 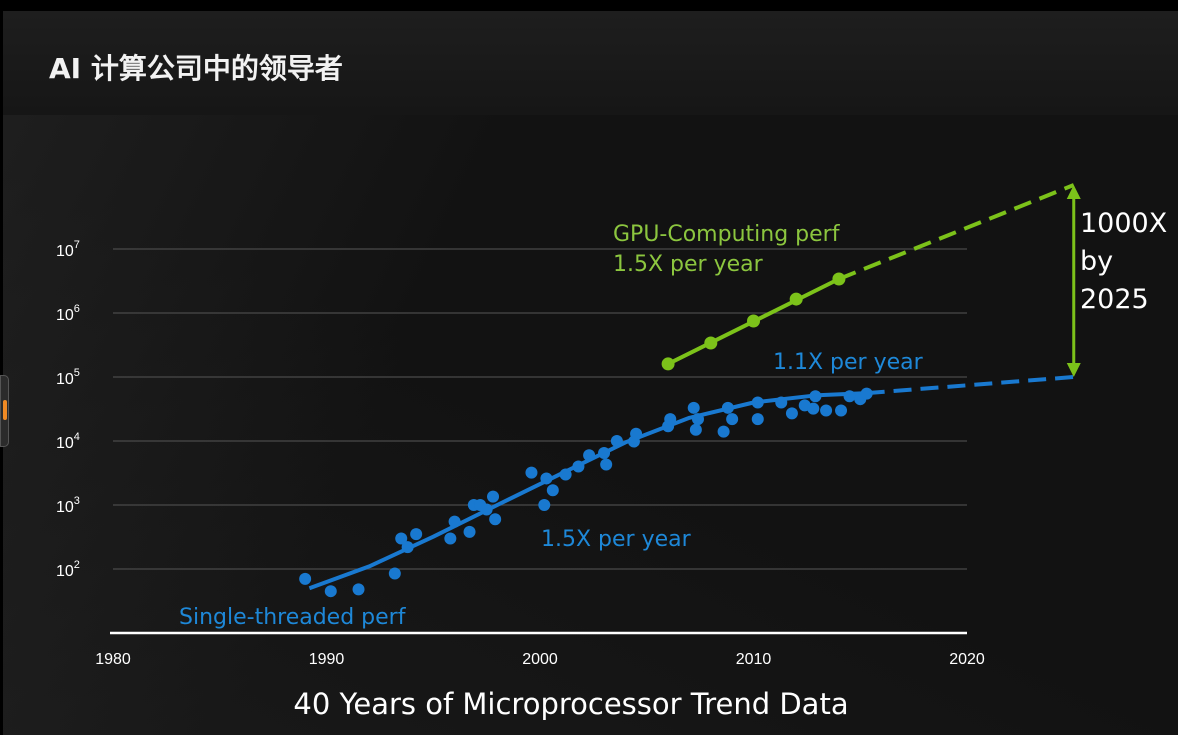 What do you see at coordinates (587, 491) in the screenshot?
I see `trend-fit-line` at bounding box center [587, 491].